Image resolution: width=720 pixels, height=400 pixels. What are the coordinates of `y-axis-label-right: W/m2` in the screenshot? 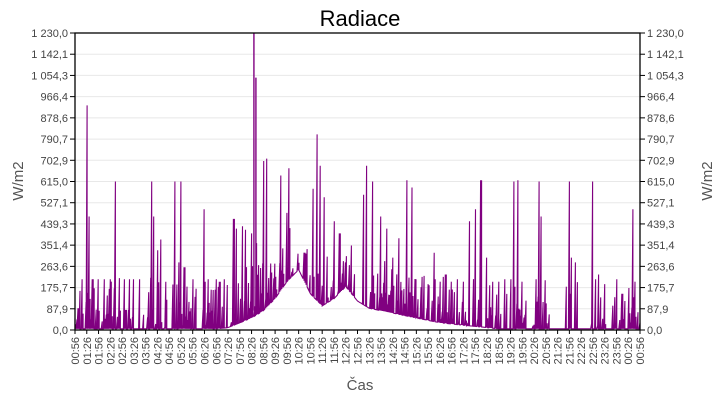 It's located at (707, 180).